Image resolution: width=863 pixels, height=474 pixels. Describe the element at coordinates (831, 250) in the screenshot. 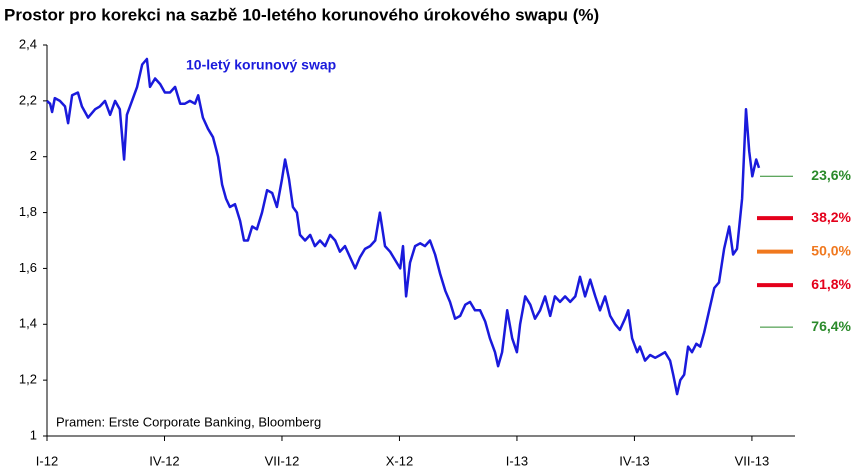

I see `level-label: 50,0%` at that location.